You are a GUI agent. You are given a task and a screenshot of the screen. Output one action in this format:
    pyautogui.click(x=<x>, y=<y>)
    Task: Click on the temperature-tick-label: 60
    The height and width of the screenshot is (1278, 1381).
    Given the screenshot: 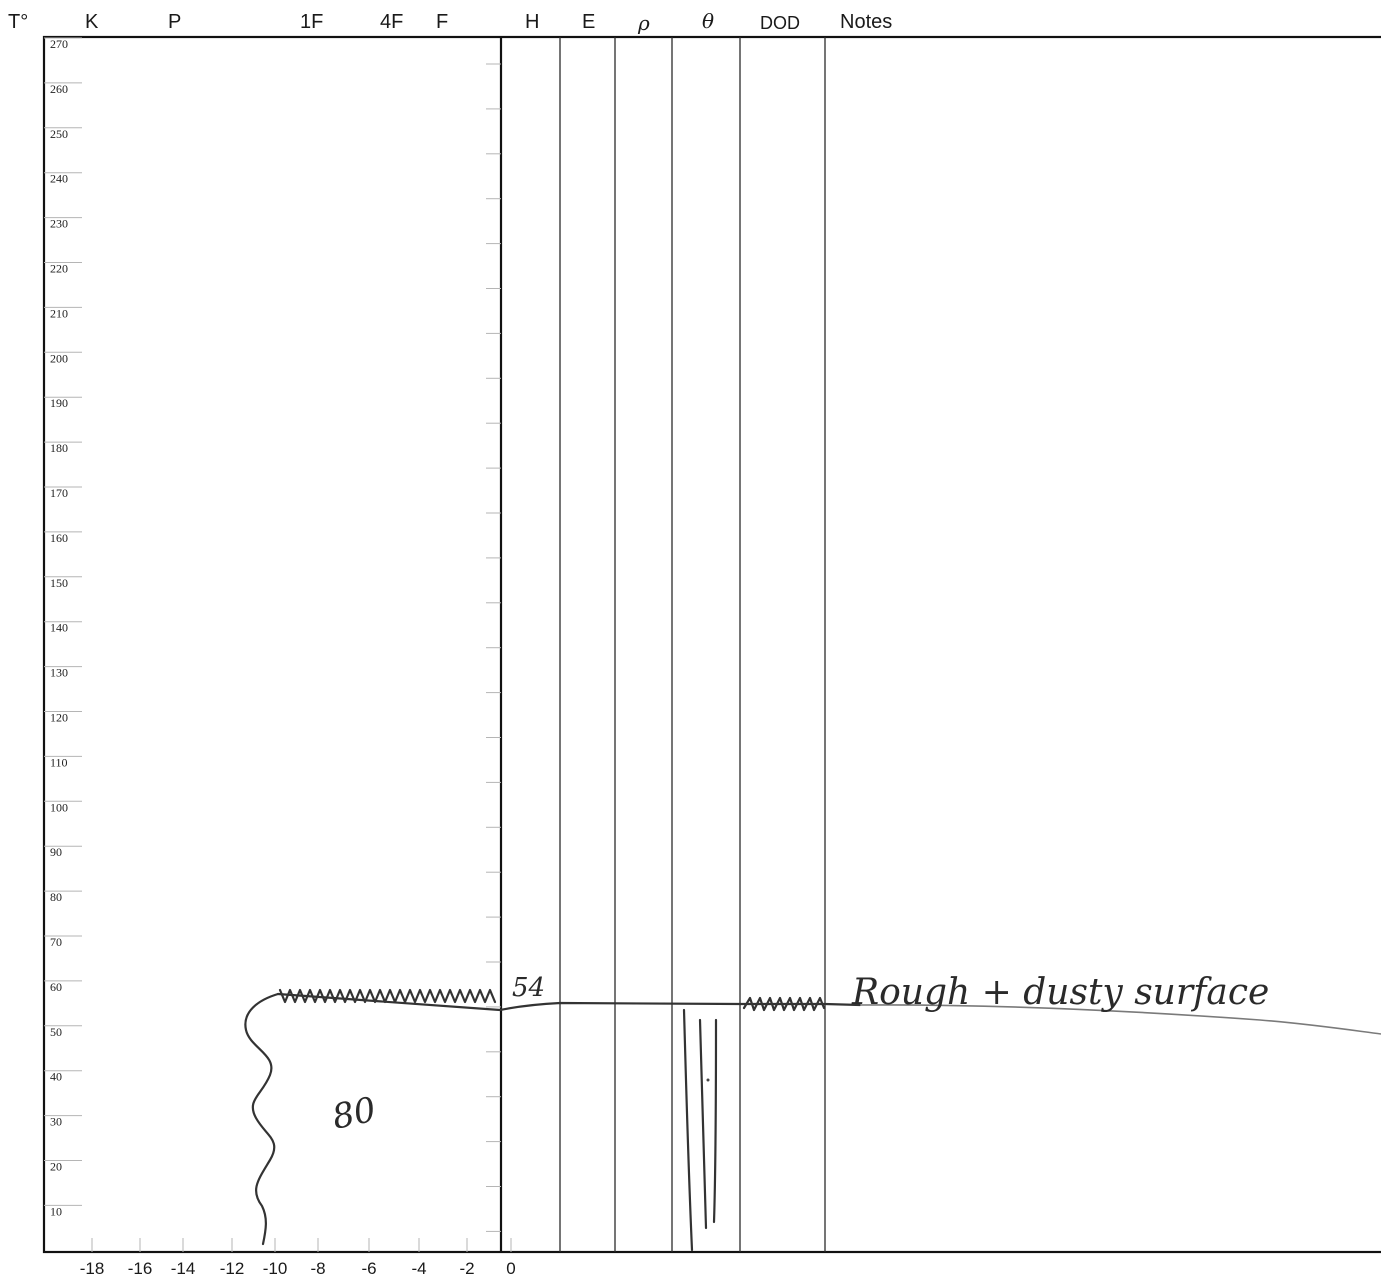 What is the action you would take?
    pyautogui.click(x=56, y=987)
    